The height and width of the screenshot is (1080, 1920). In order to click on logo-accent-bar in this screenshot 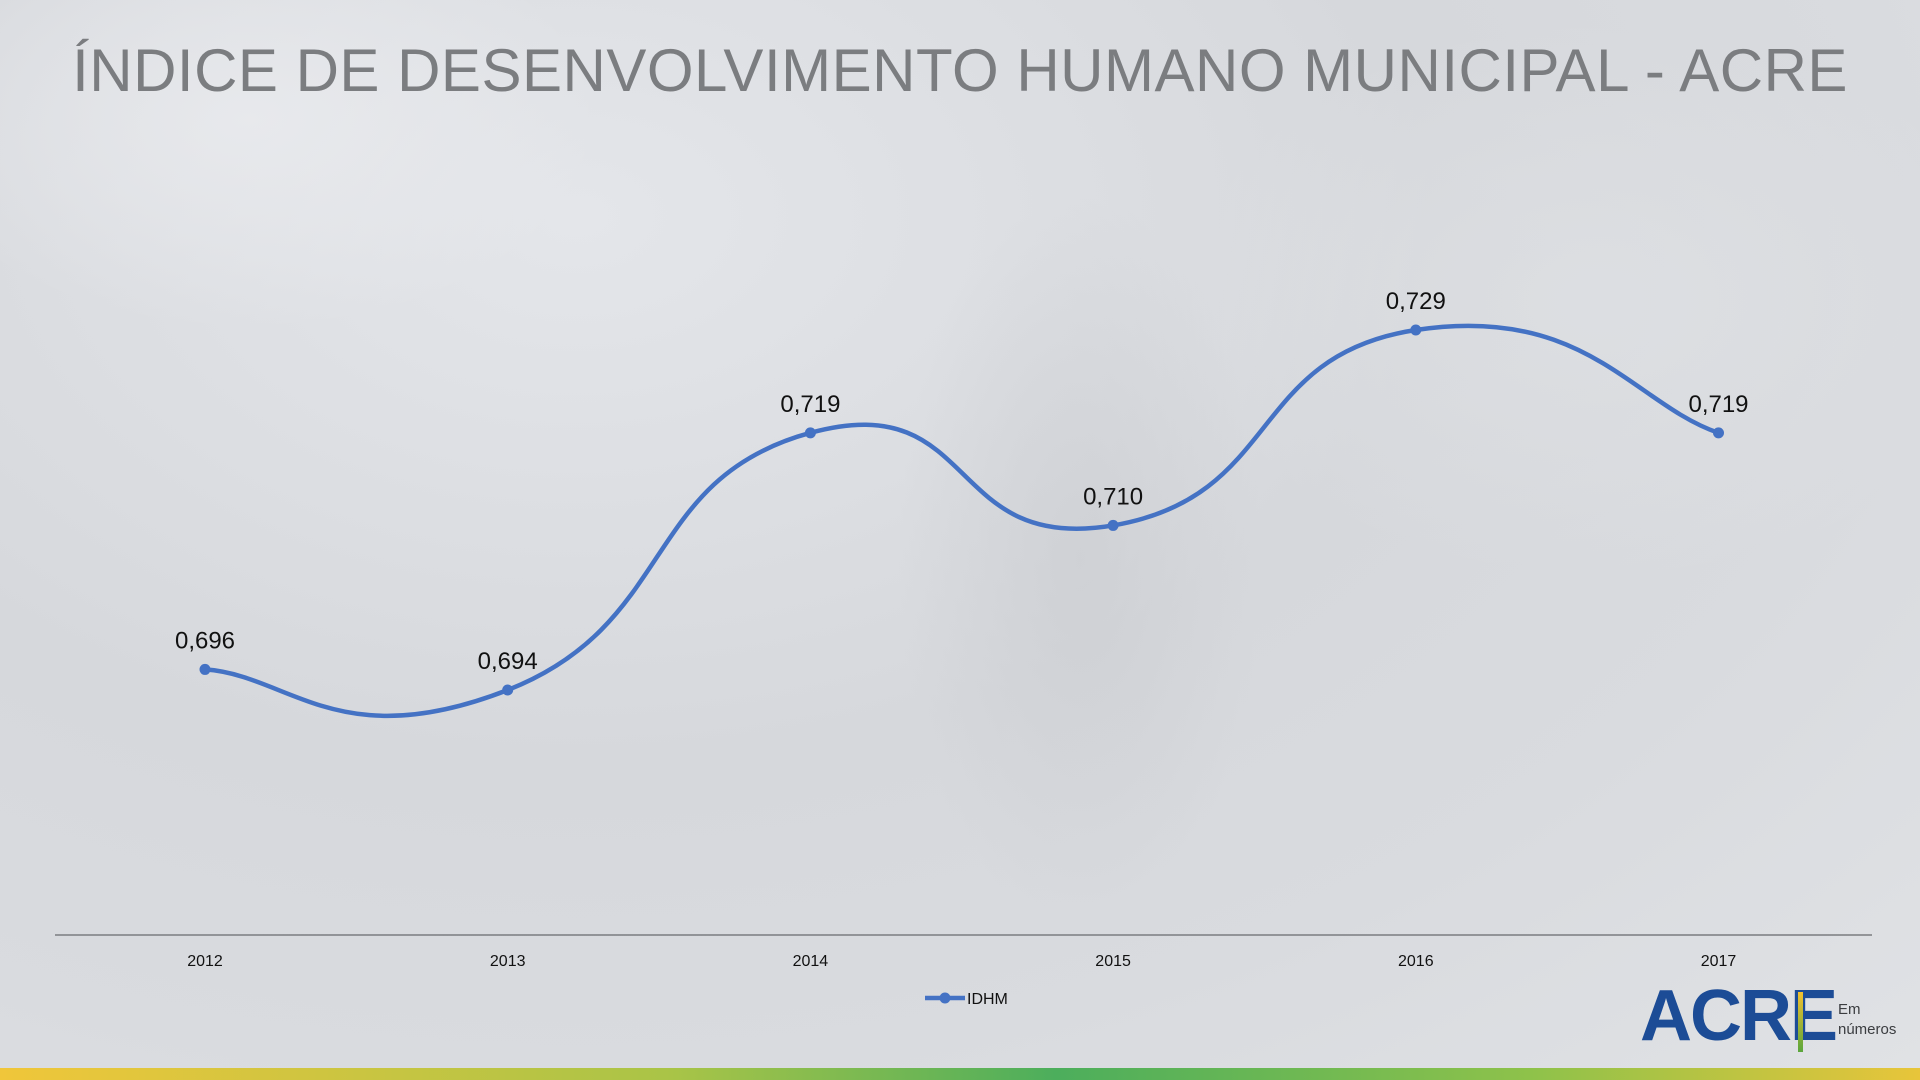, I will do `click(1800, 1022)`.